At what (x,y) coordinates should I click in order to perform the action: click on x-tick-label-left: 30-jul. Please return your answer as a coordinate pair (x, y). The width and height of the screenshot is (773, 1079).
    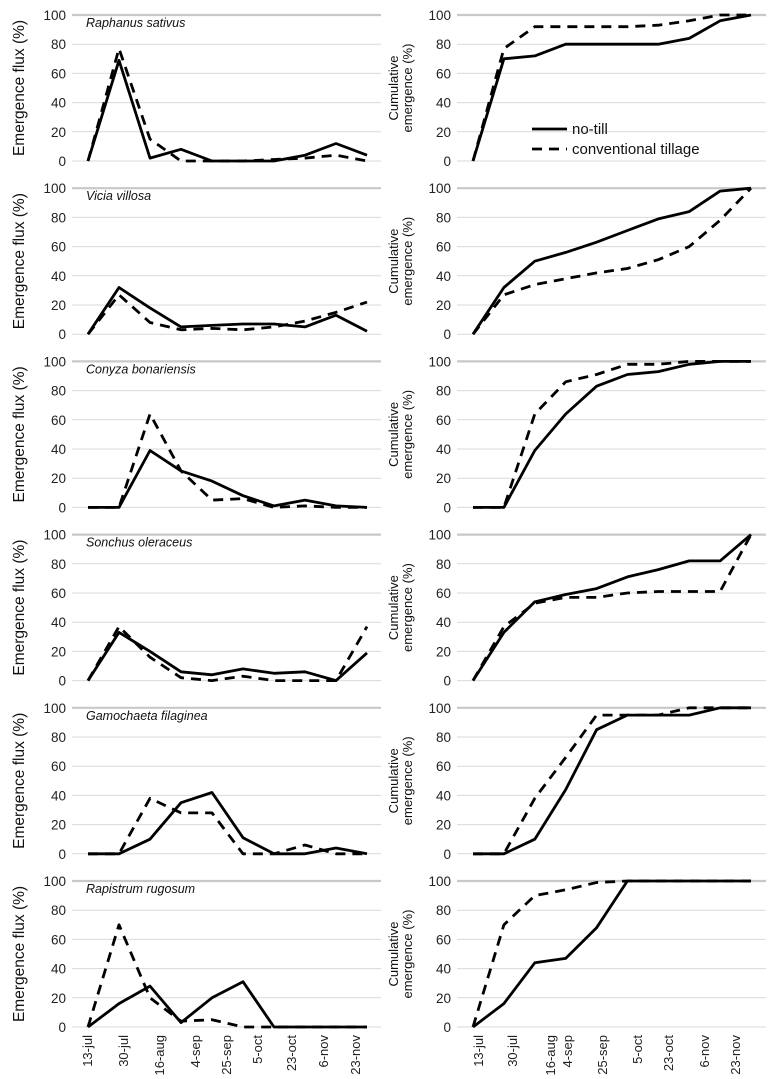
    Looking at the image, I should click on (123, 1051).